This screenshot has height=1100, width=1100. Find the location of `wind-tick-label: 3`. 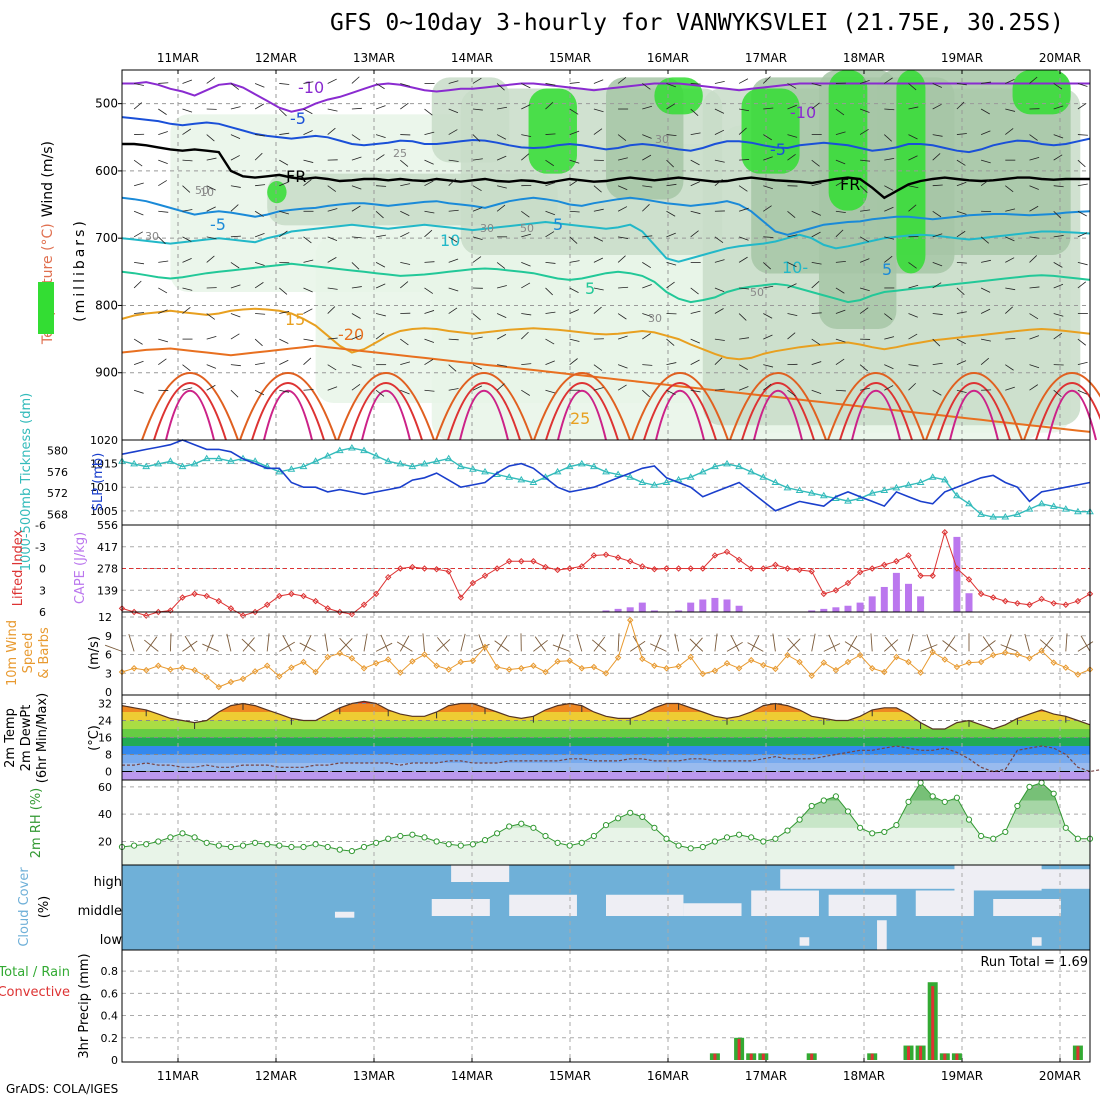

wind-tick-label: 3 is located at coordinates (108, 673).